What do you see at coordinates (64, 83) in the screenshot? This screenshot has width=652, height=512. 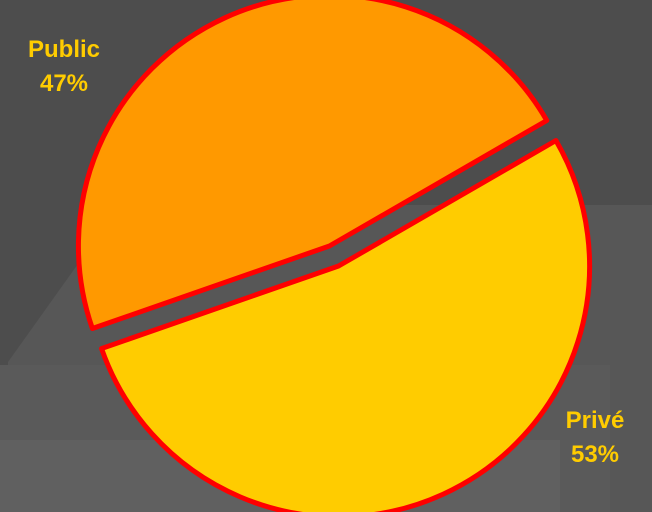 I see `slice-percent-public: 47%` at bounding box center [64, 83].